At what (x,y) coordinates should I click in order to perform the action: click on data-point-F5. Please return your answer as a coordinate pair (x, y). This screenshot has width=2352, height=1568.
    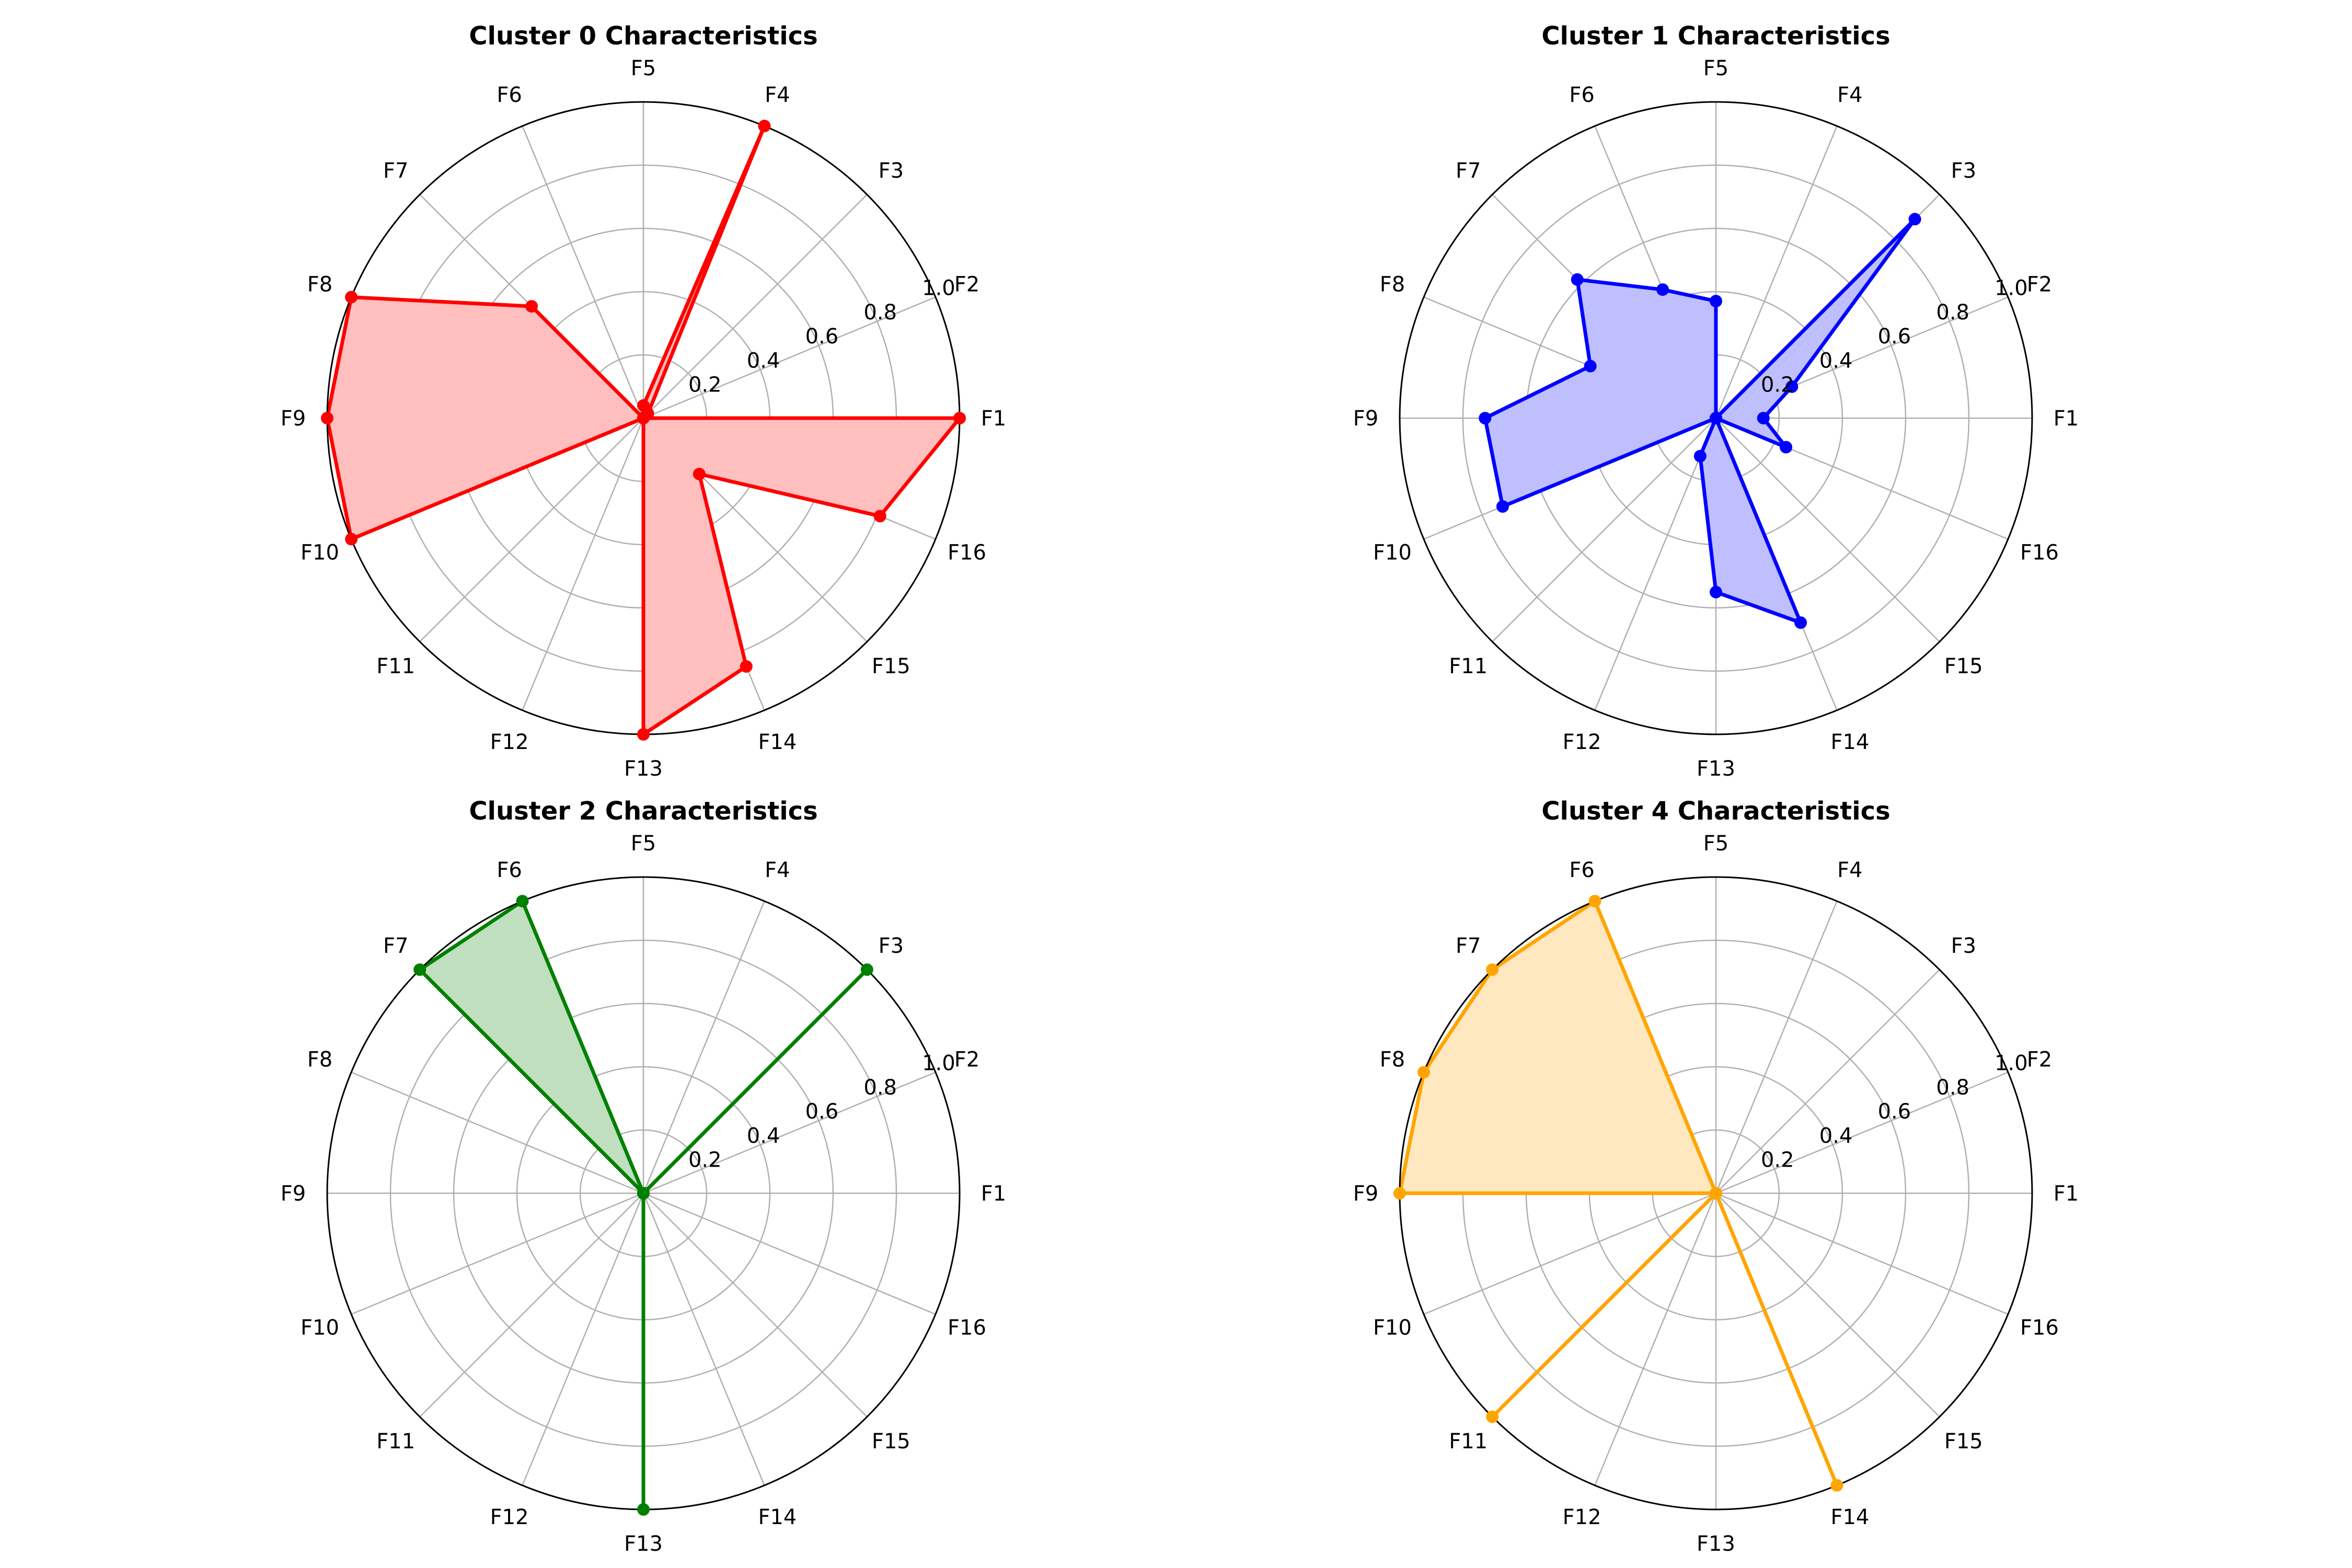
    Looking at the image, I should click on (643, 405).